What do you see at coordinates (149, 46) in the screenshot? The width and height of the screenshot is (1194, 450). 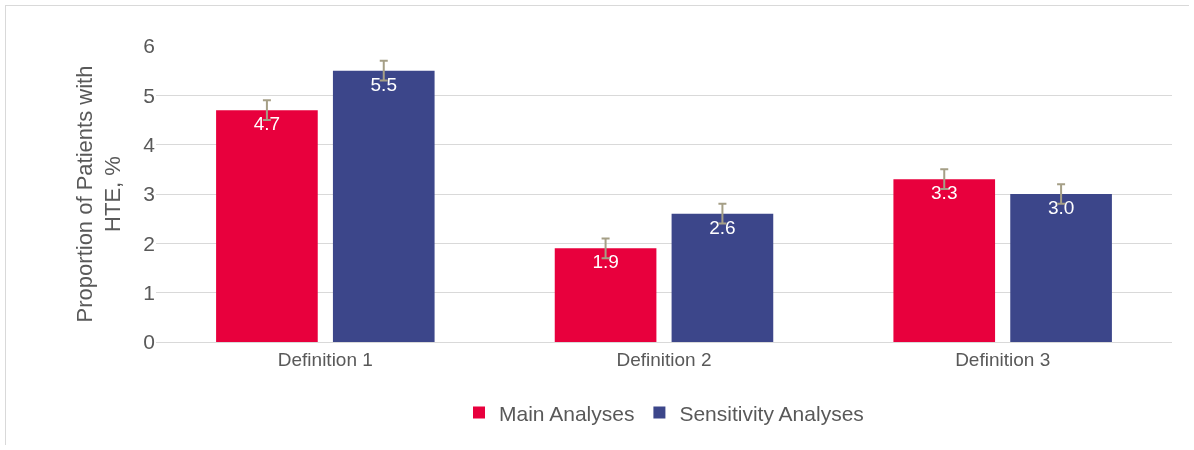 I see `y-tick-label: 6` at bounding box center [149, 46].